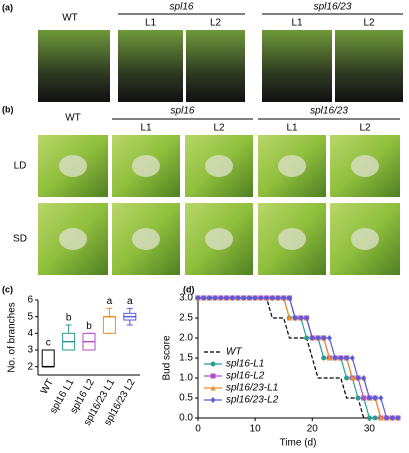 Image resolution: width=409 pixels, height=453 pixels. I want to click on y-tick-label: 4, so click(30, 333).